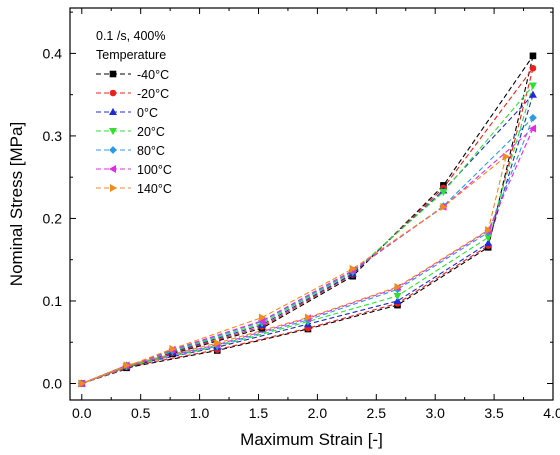 The height and width of the screenshot is (455, 560). I want to click on legend-label: -40°C, so click(153, 75).